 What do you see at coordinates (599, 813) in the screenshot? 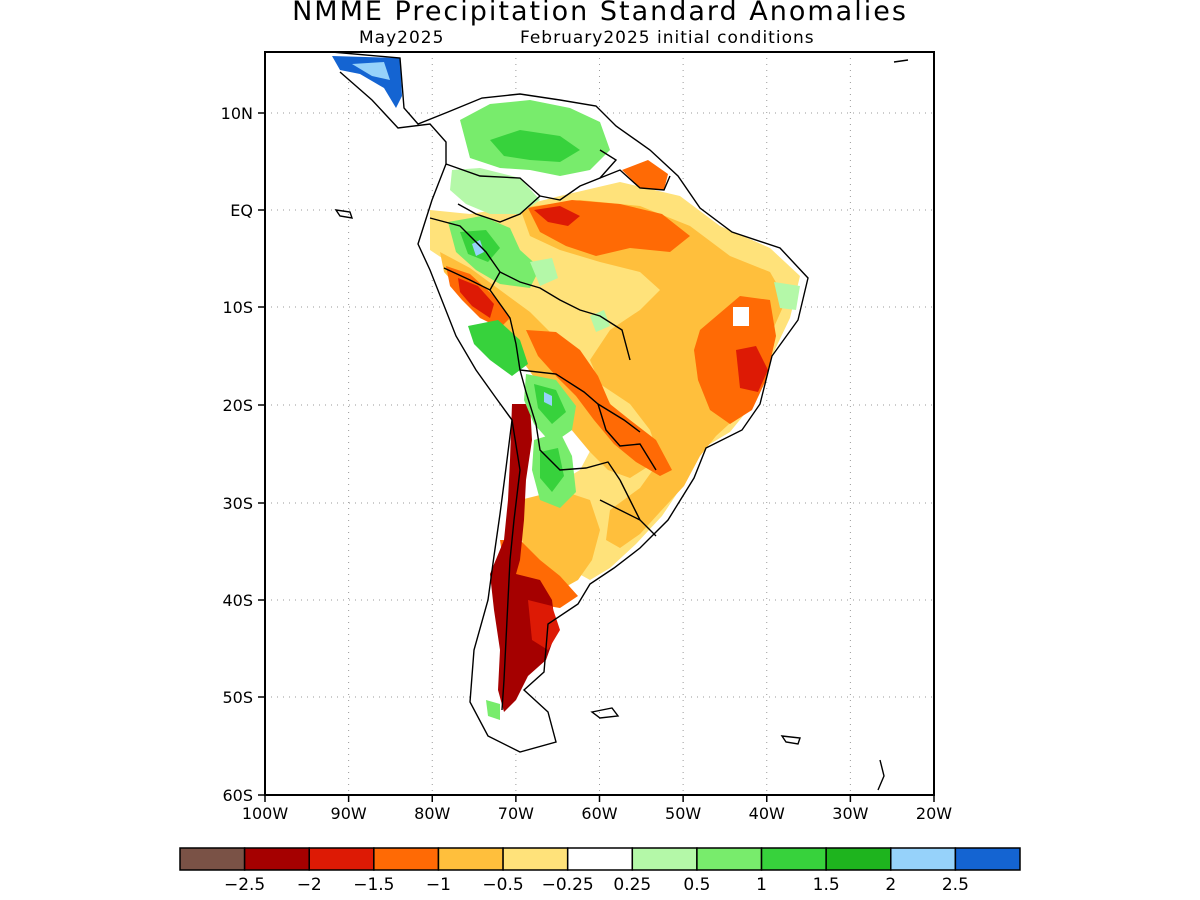
I see `longitude-label: 60W` at bounding box center [599, 813].